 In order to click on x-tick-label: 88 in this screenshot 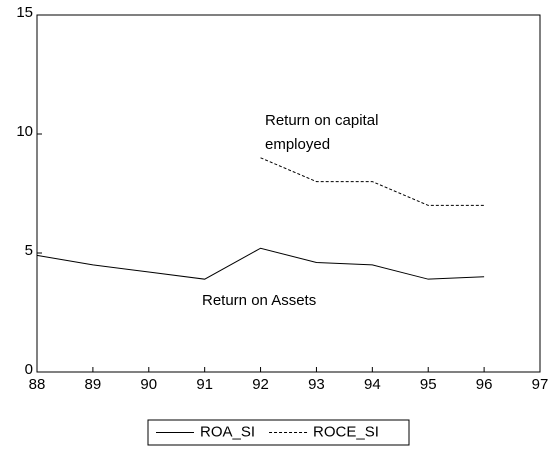, I will do `click(37, 384)`.